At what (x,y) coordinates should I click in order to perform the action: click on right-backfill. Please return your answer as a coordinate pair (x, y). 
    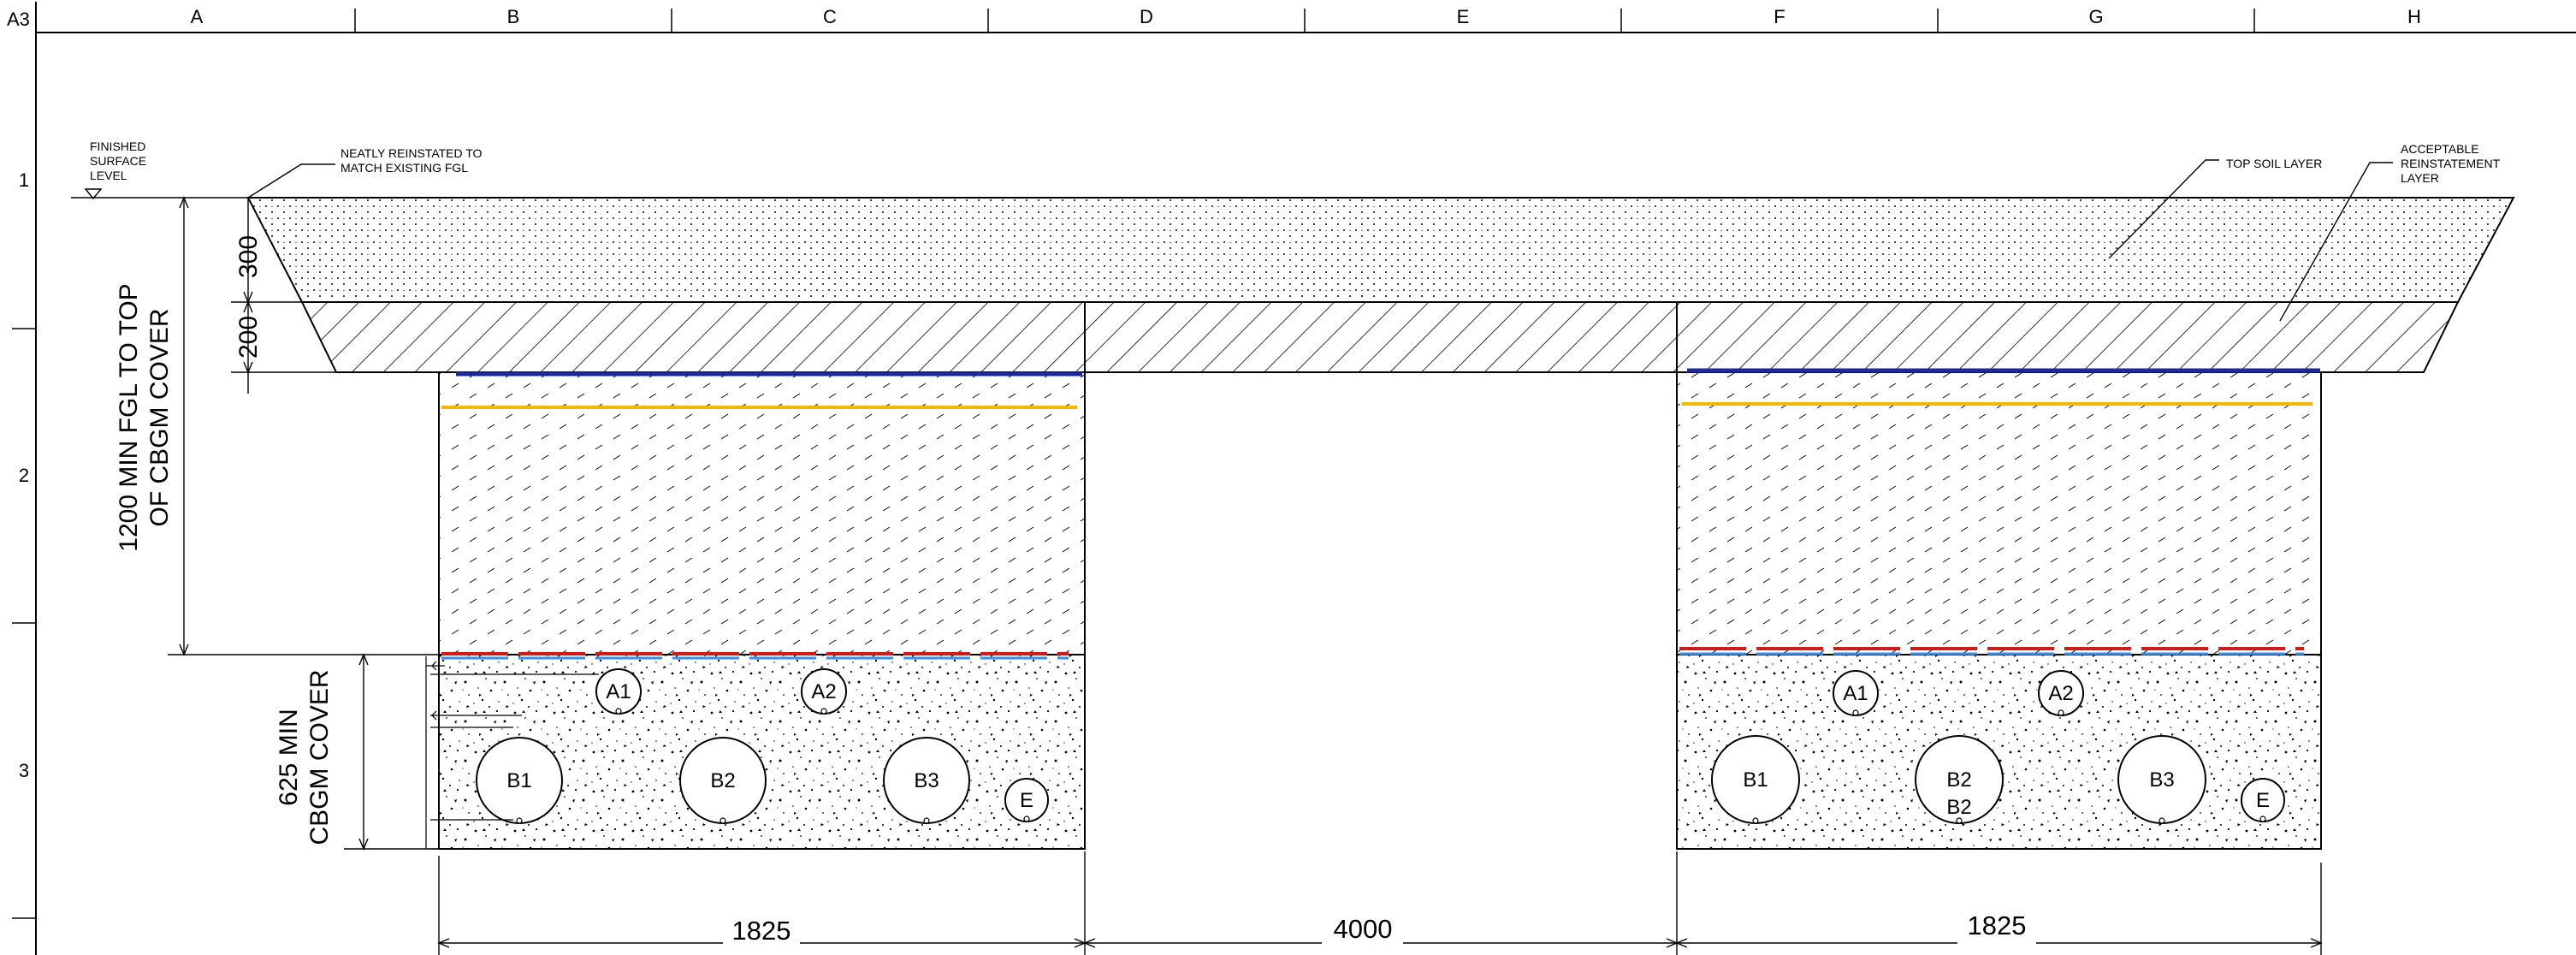
    Looking at the image, I should click on (1999, 513).